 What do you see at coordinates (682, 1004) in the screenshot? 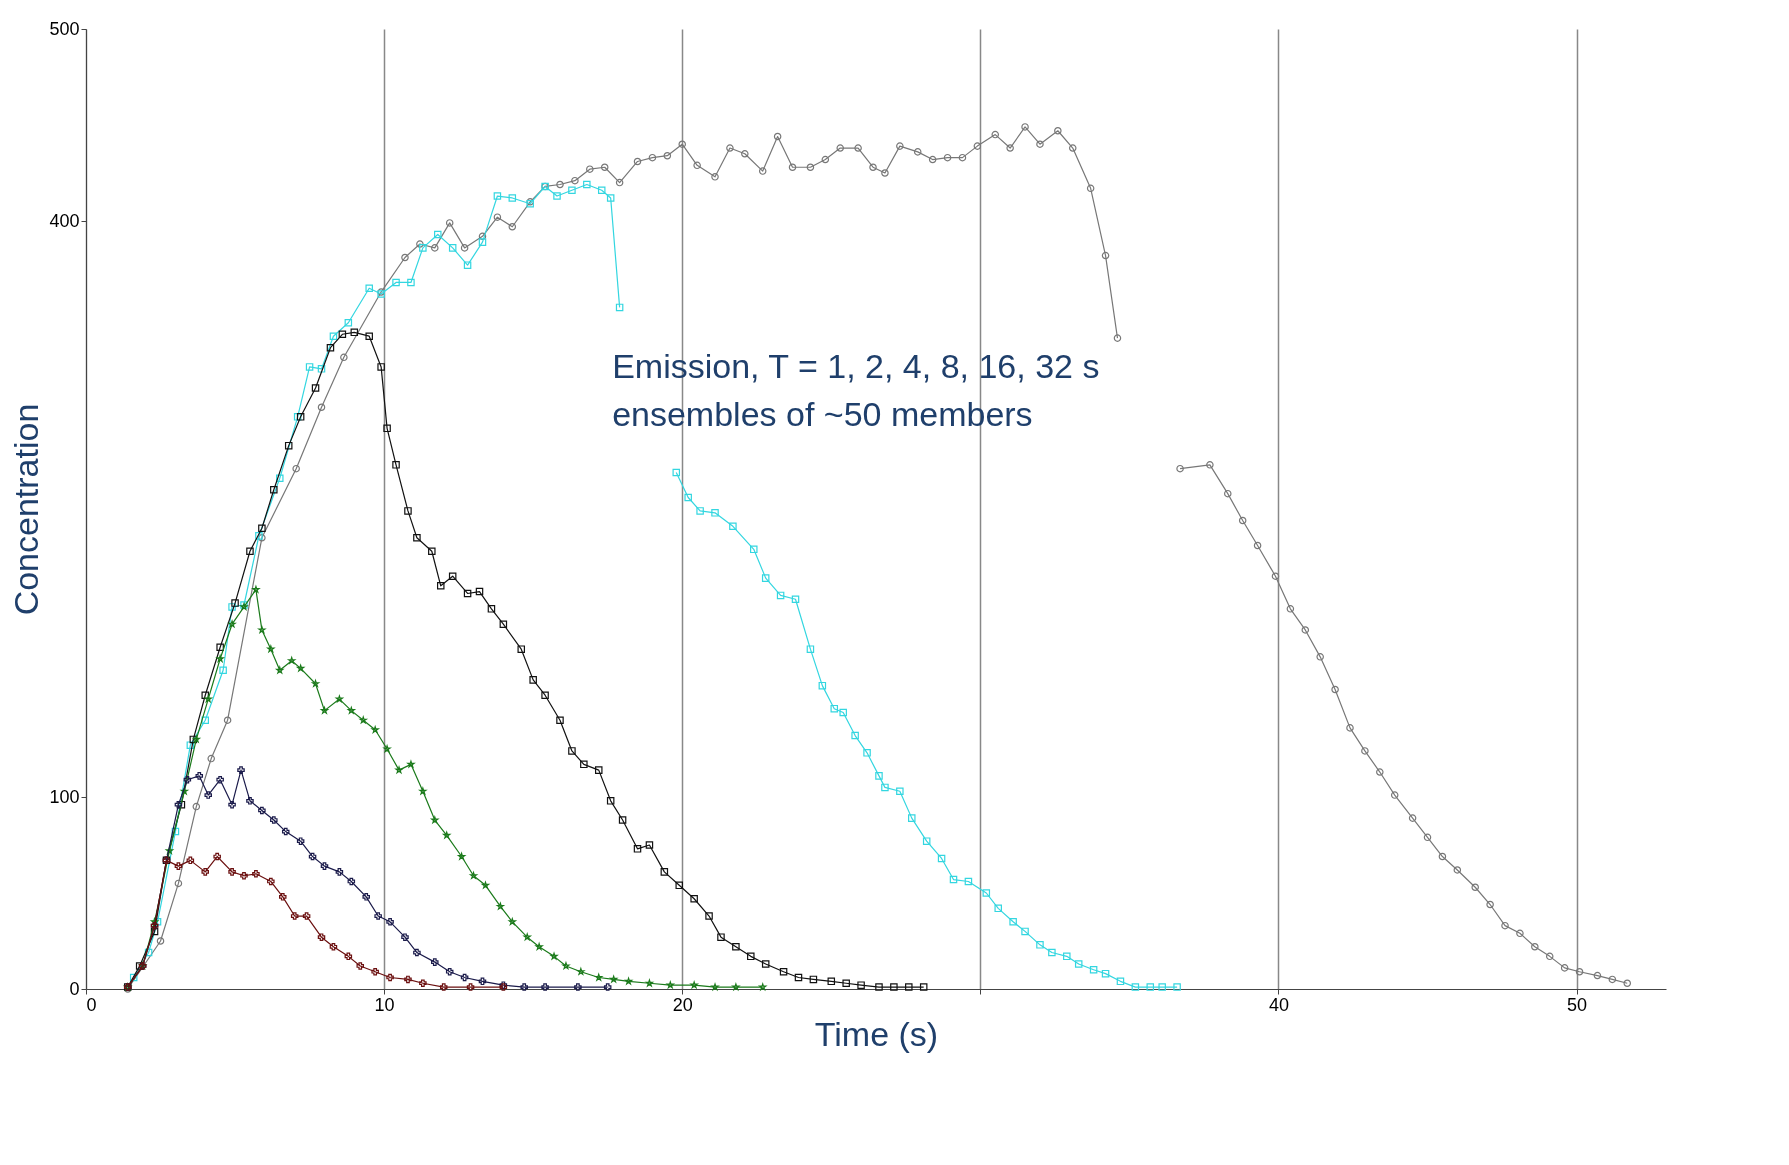
I see `x-tick-label: 20` at bounding box center [682, 1004].